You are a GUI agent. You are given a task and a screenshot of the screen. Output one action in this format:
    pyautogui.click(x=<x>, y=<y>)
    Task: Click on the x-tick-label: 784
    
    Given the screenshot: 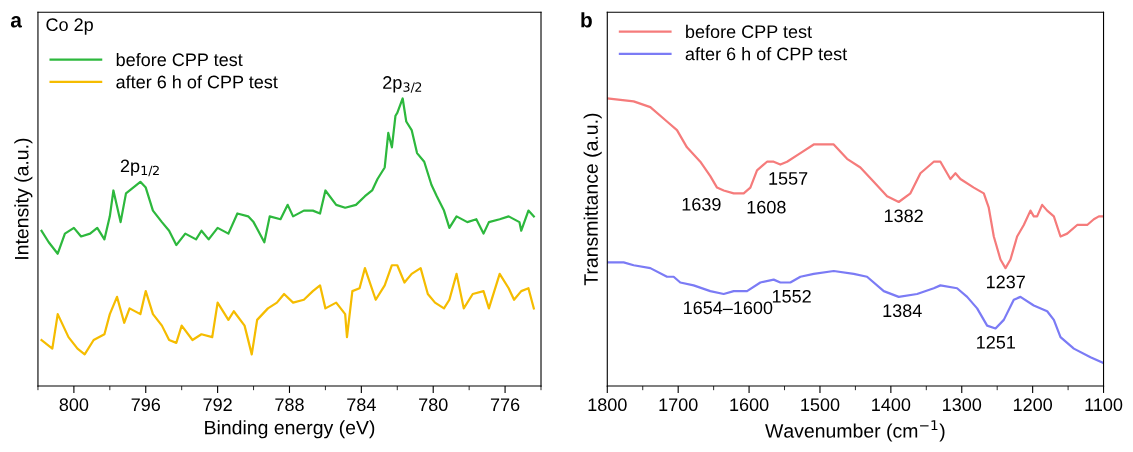 What is the action you would take?
    pyautogui.click(x=361, y=405)
    